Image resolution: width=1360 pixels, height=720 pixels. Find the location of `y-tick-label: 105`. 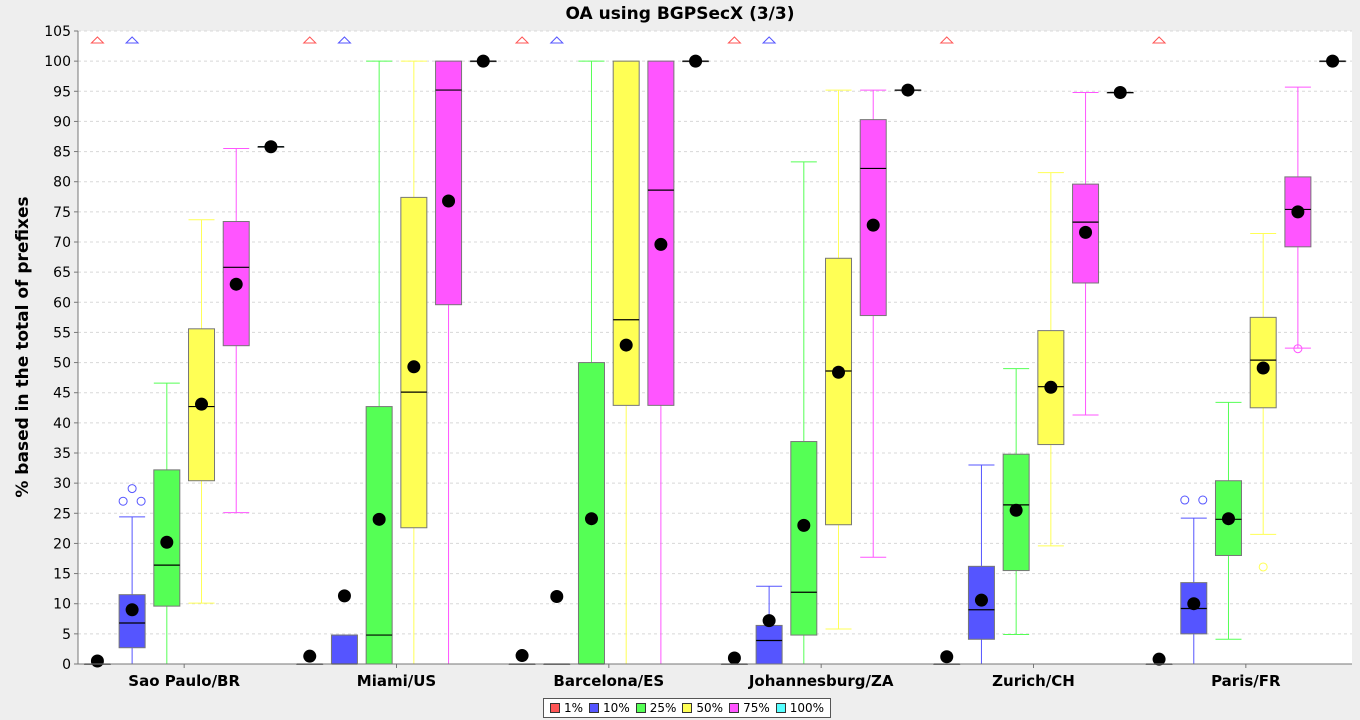

y-tick-label: 105 is located at coordinates (57, 32).